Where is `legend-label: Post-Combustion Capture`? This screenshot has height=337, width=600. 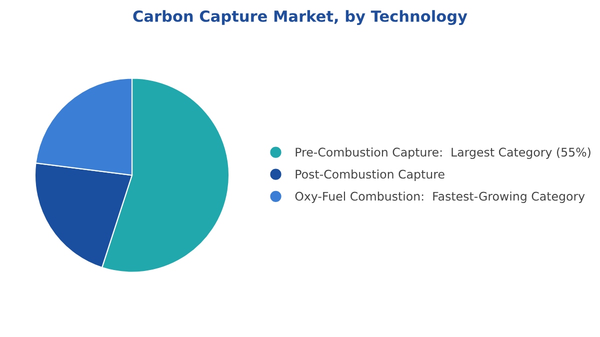
legend-label: Post-Combustion Capture is located at coordinates (370, 175).